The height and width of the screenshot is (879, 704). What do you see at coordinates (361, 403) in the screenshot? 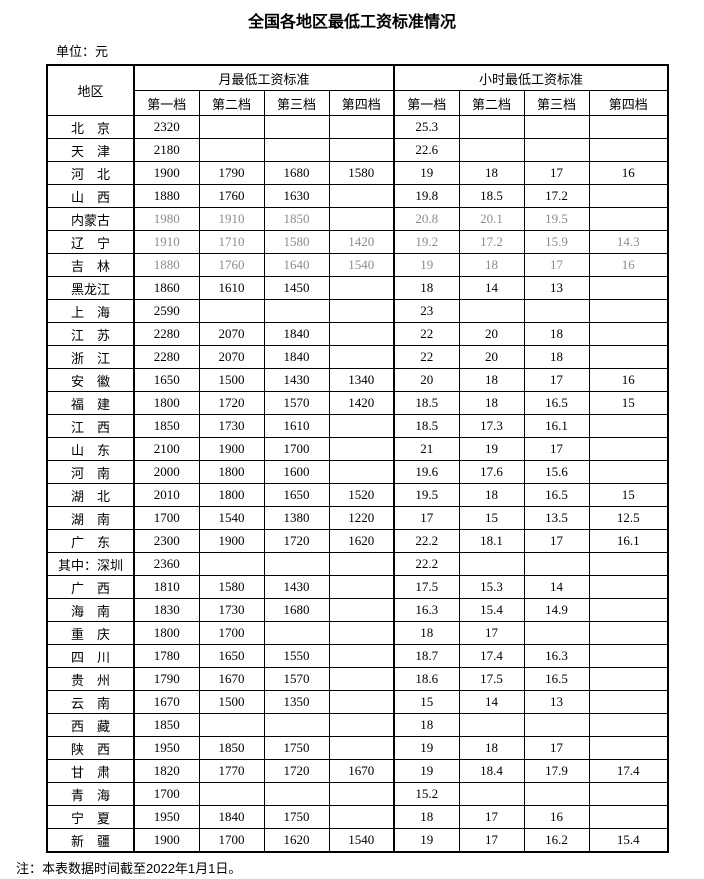
I see `monthly-value-cell: 1420` at bounding box center [361, 403].